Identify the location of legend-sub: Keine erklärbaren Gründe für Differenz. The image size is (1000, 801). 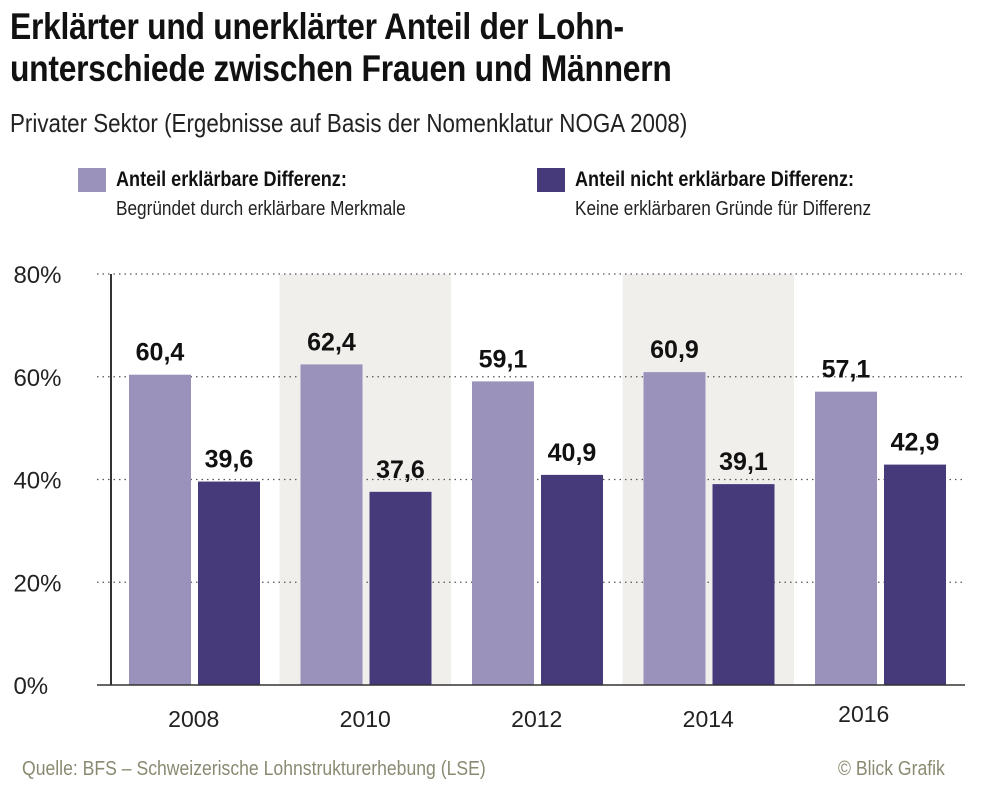
(723, 209).